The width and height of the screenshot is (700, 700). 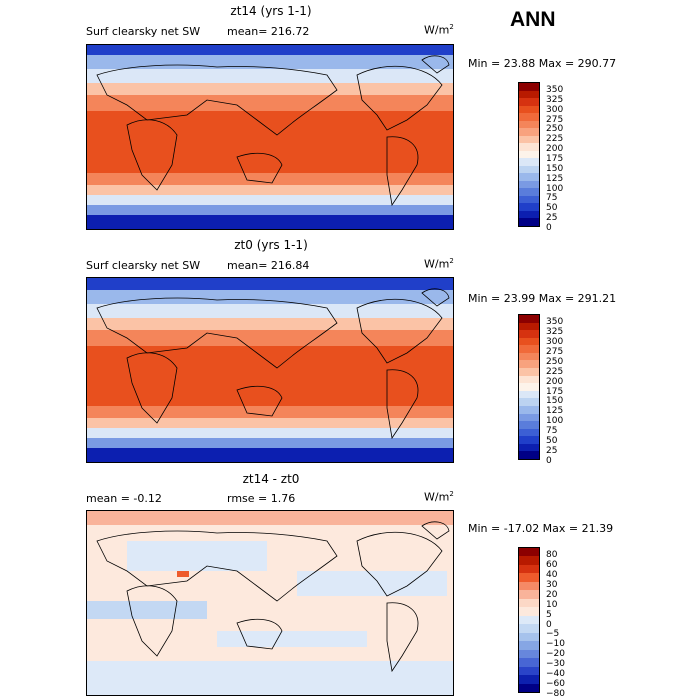 I want to click on colorbar-tick-label: 325, so click(x=555, y=99).